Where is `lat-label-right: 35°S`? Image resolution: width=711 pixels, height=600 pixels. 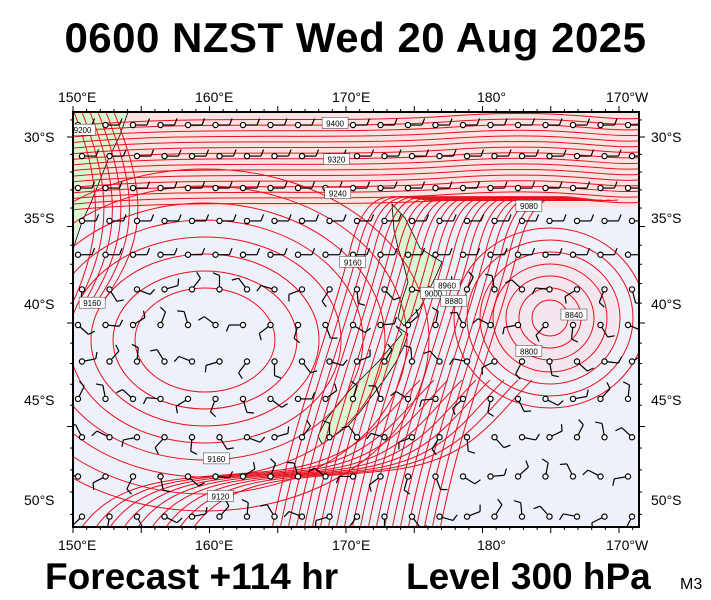
lat-label-right: 35°S is located at coordinates (666, 218).